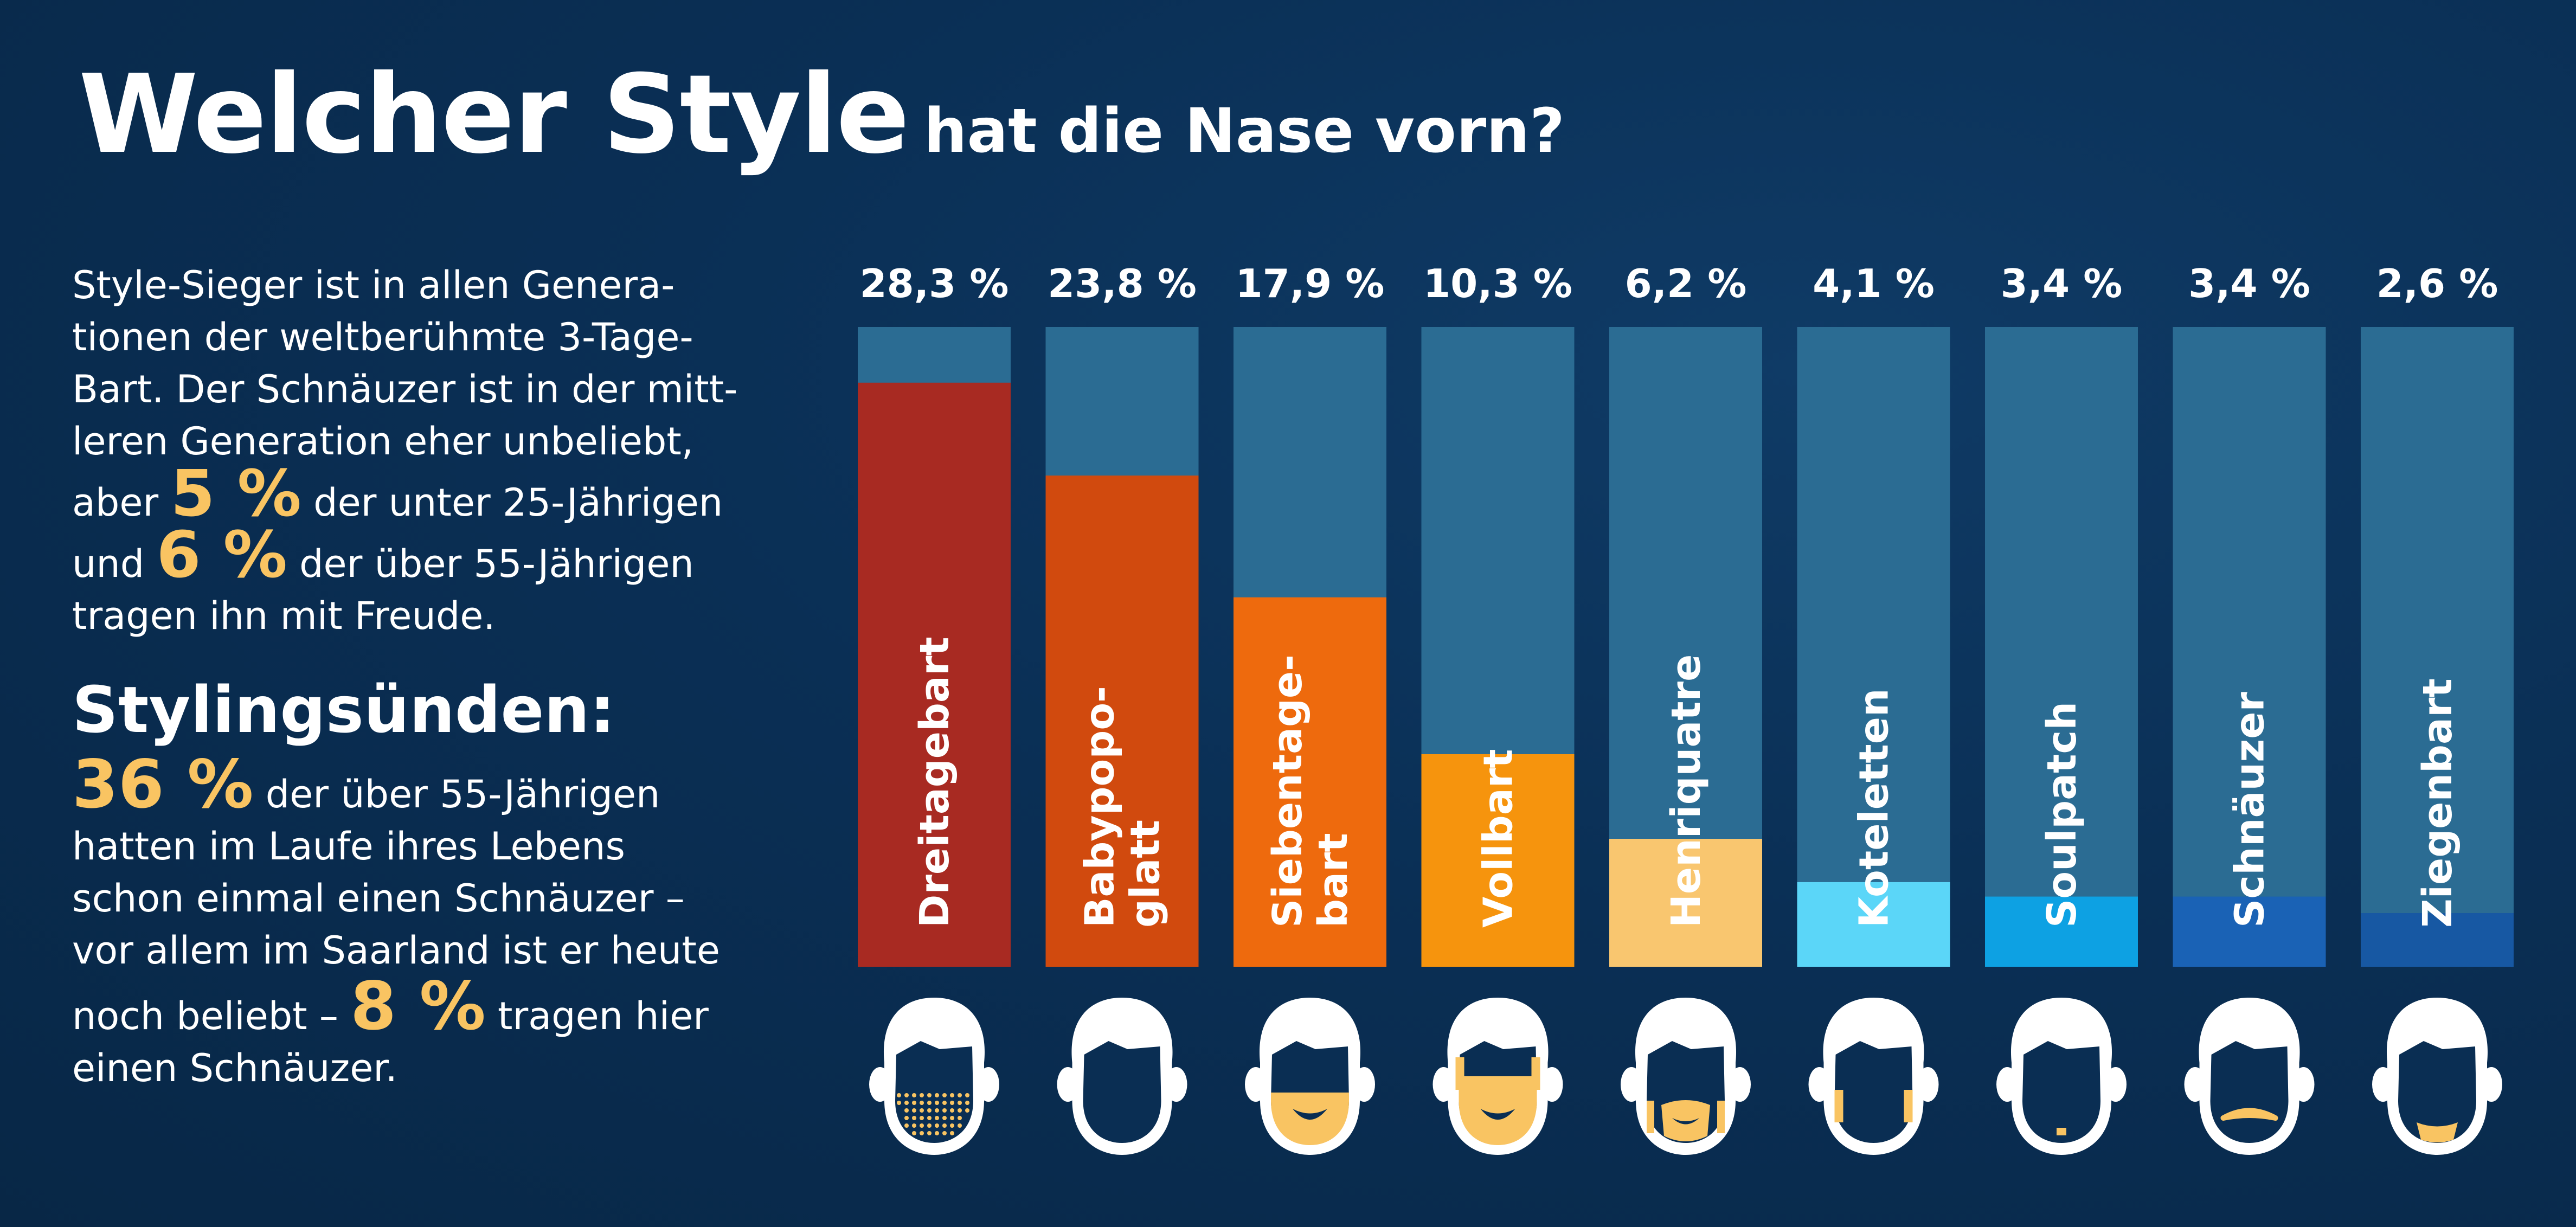 The image size is (2576, 1227). What do you see at coordinates (2437, 283) in the screenshot?
I see `bar-value-label: 2,6 %` at bounding box center [2437, 283].